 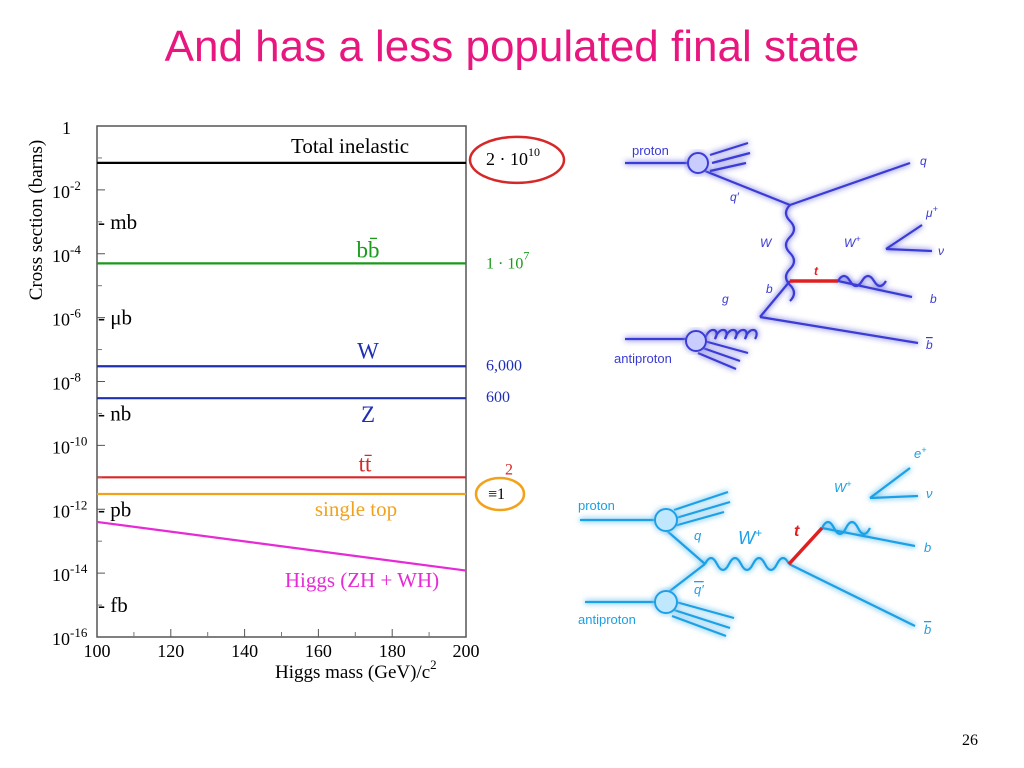 What do you see at coordinates (318, 651) in the screenshot?
I see `x-tick-label: 160` at bounding box center [318, 651].